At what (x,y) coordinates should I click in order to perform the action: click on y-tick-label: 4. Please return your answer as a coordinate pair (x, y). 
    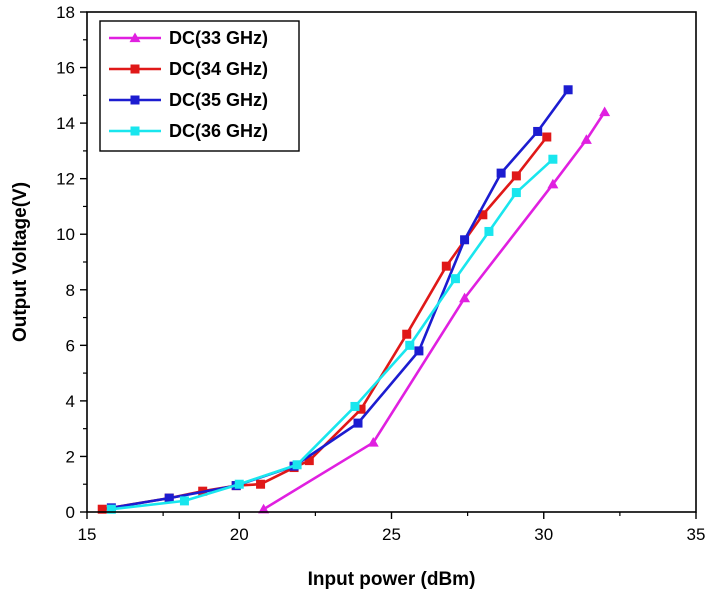
    Looking at the image, I should click on (70, 401).